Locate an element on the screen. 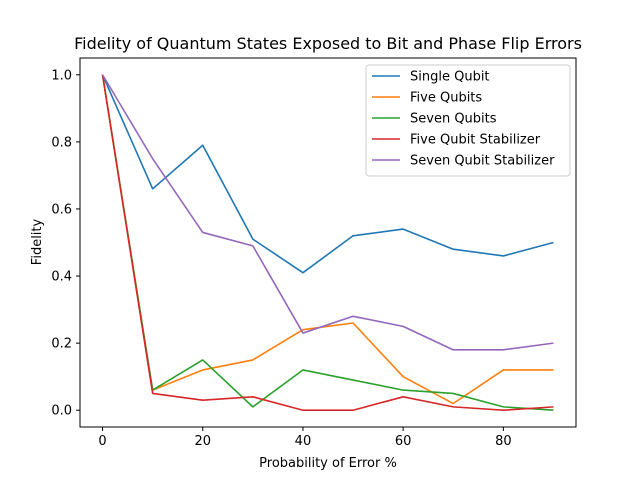  legend-label-single-qubit: Single Qubit is located at coordinates (450, 77).